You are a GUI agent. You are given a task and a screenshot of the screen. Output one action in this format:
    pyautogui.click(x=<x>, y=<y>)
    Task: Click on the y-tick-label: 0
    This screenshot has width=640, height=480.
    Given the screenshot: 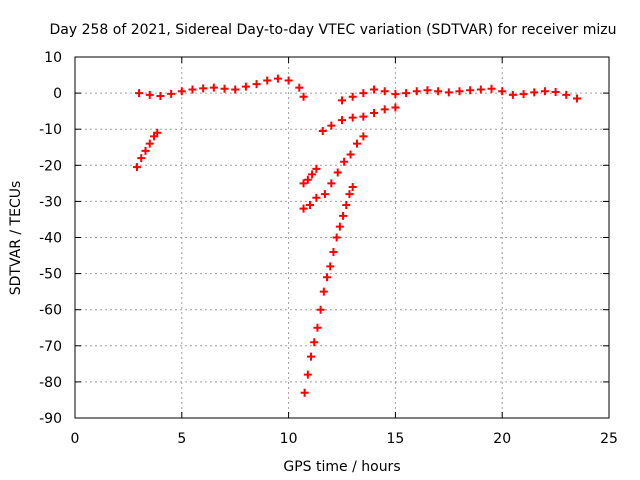 What is the action you would take?
    pyautogui.click(x=57, y=94)
    